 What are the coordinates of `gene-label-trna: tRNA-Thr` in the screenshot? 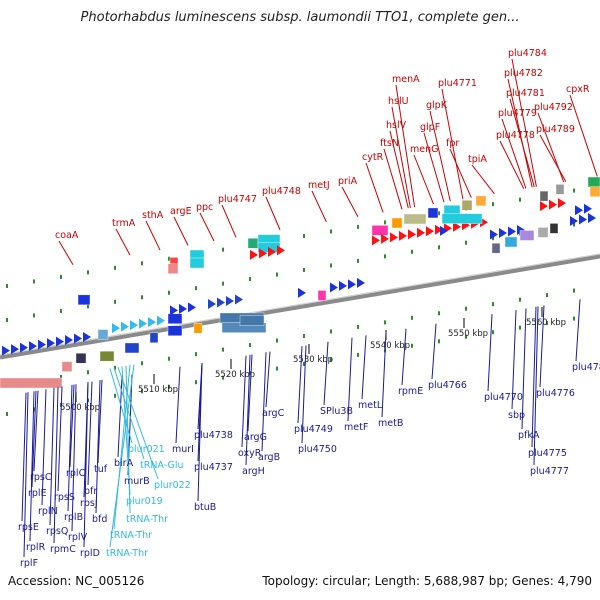 It's located at (147, 519).